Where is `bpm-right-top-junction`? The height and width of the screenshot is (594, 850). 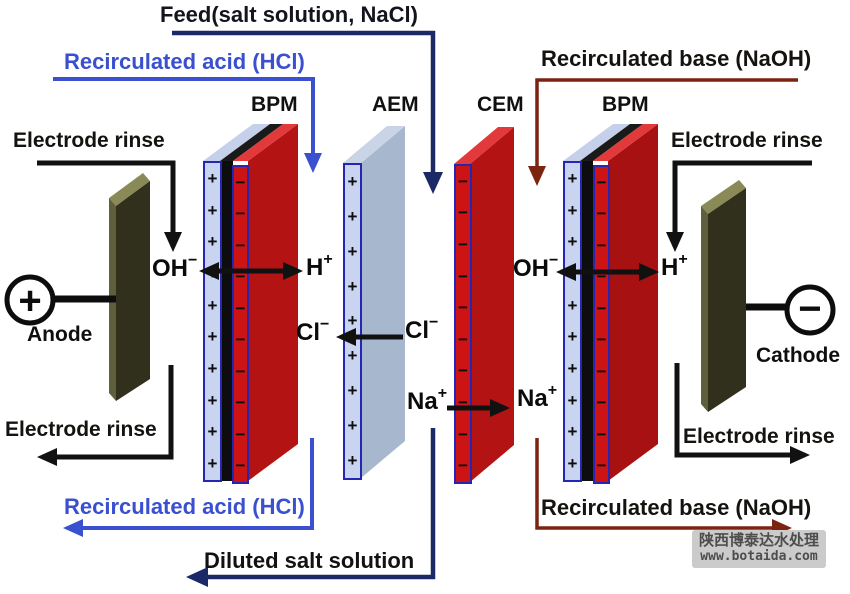 bpm-right-top-junction is located at coordinates (611, 142).